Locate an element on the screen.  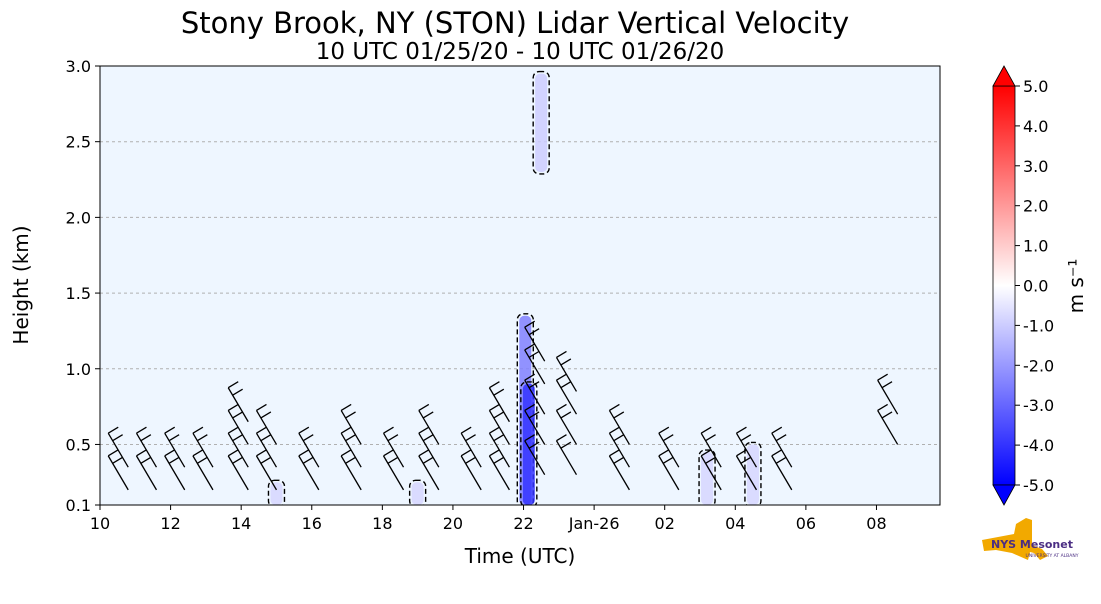
colorbar-tick-label: 3.0 is located at coordinates (1035, 166).